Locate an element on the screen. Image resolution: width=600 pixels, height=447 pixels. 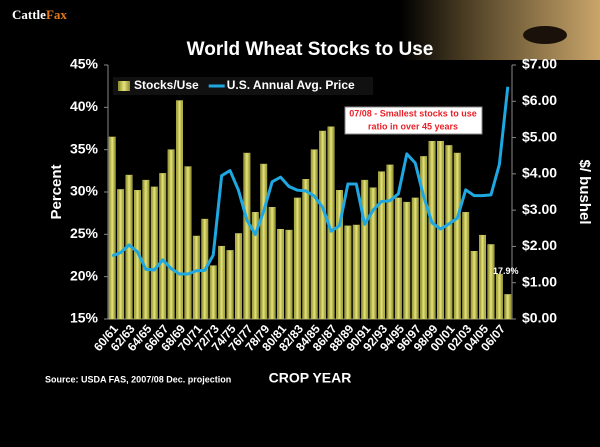
legend-box is located at coordinates (243, 86).